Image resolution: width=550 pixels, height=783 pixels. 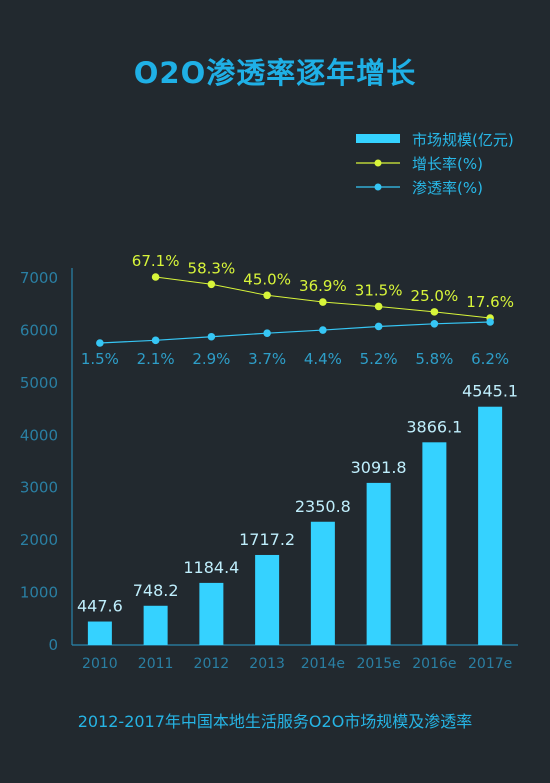 I want to click on penetration-rate-label: 3.7%, so click(x=267, y=359).